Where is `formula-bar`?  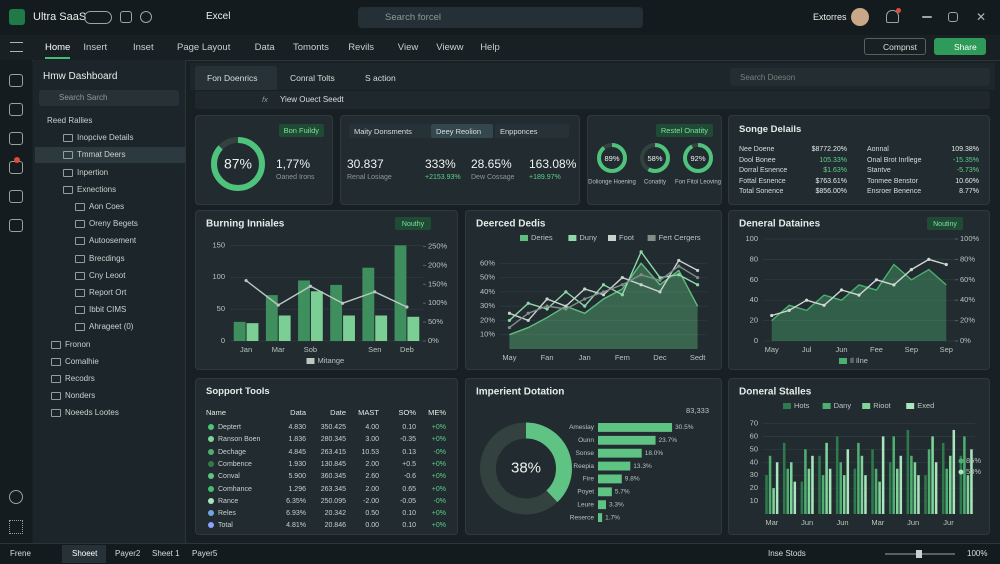
formula-bar is located at coordinates (592, 100).